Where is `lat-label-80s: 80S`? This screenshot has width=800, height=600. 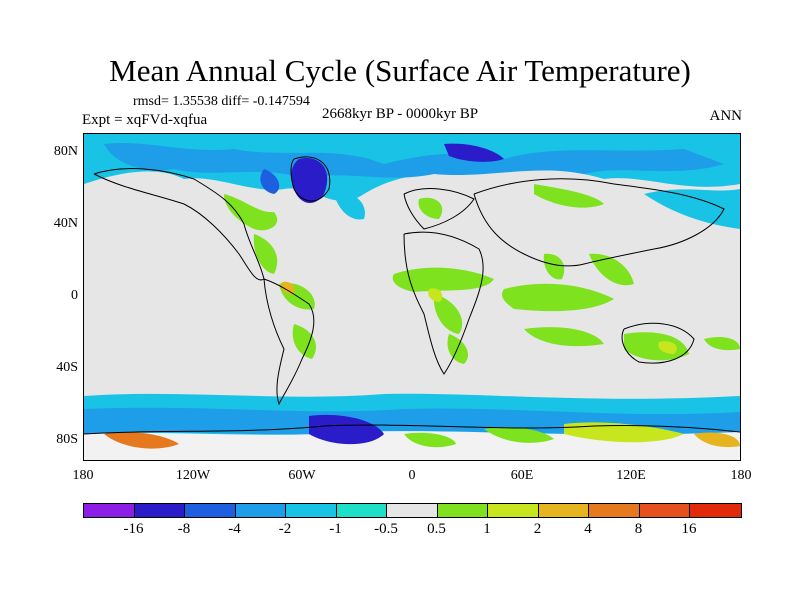
lat-label-80s: 80S is located at coordinates (67, 439).